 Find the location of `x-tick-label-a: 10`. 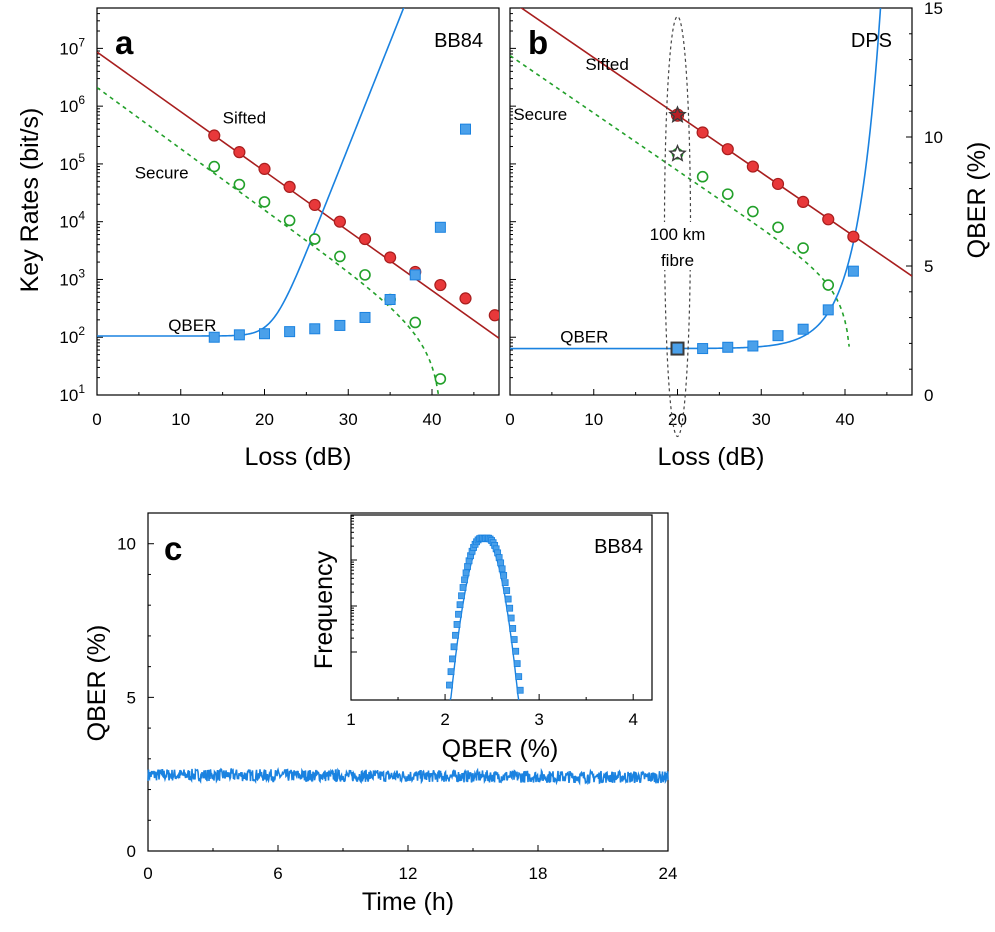

x-tick-label-a: 10 is located at coordinates (180, 419).